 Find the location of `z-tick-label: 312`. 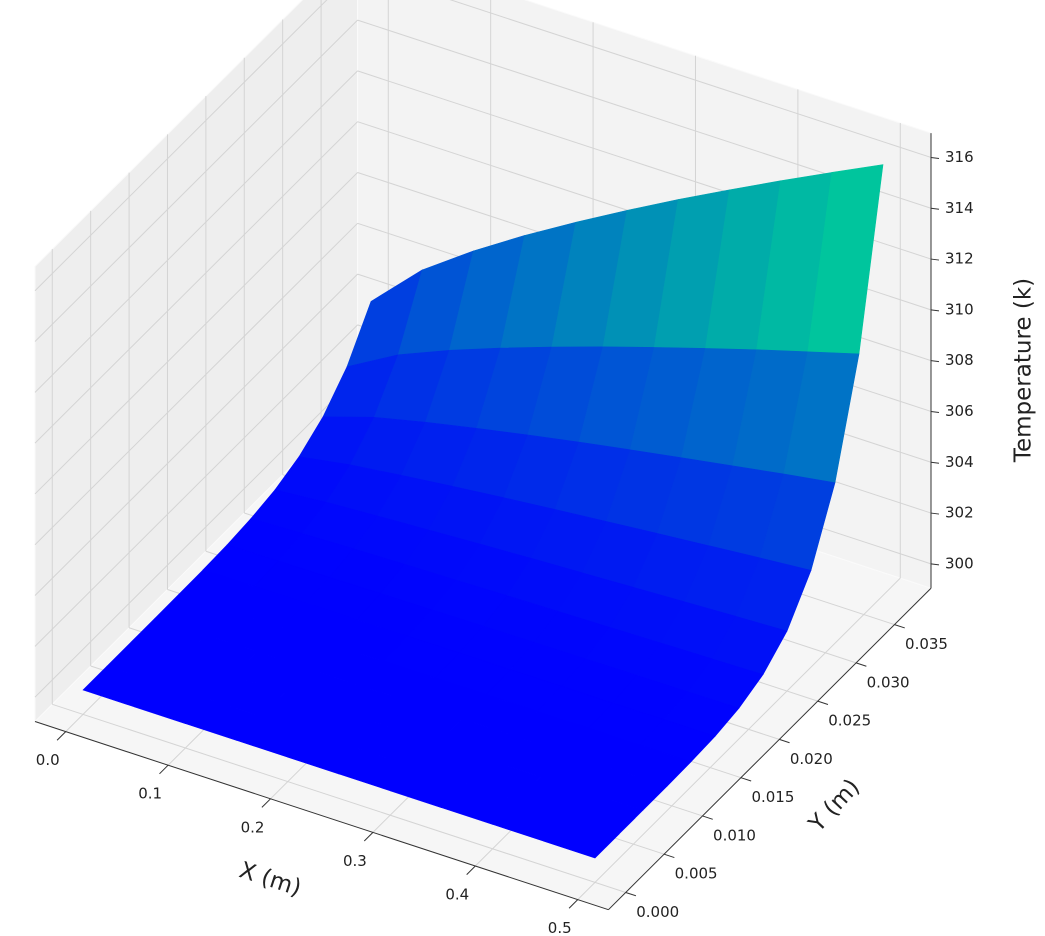

z-tick-label: 312 is located at coordinates (959, 259).